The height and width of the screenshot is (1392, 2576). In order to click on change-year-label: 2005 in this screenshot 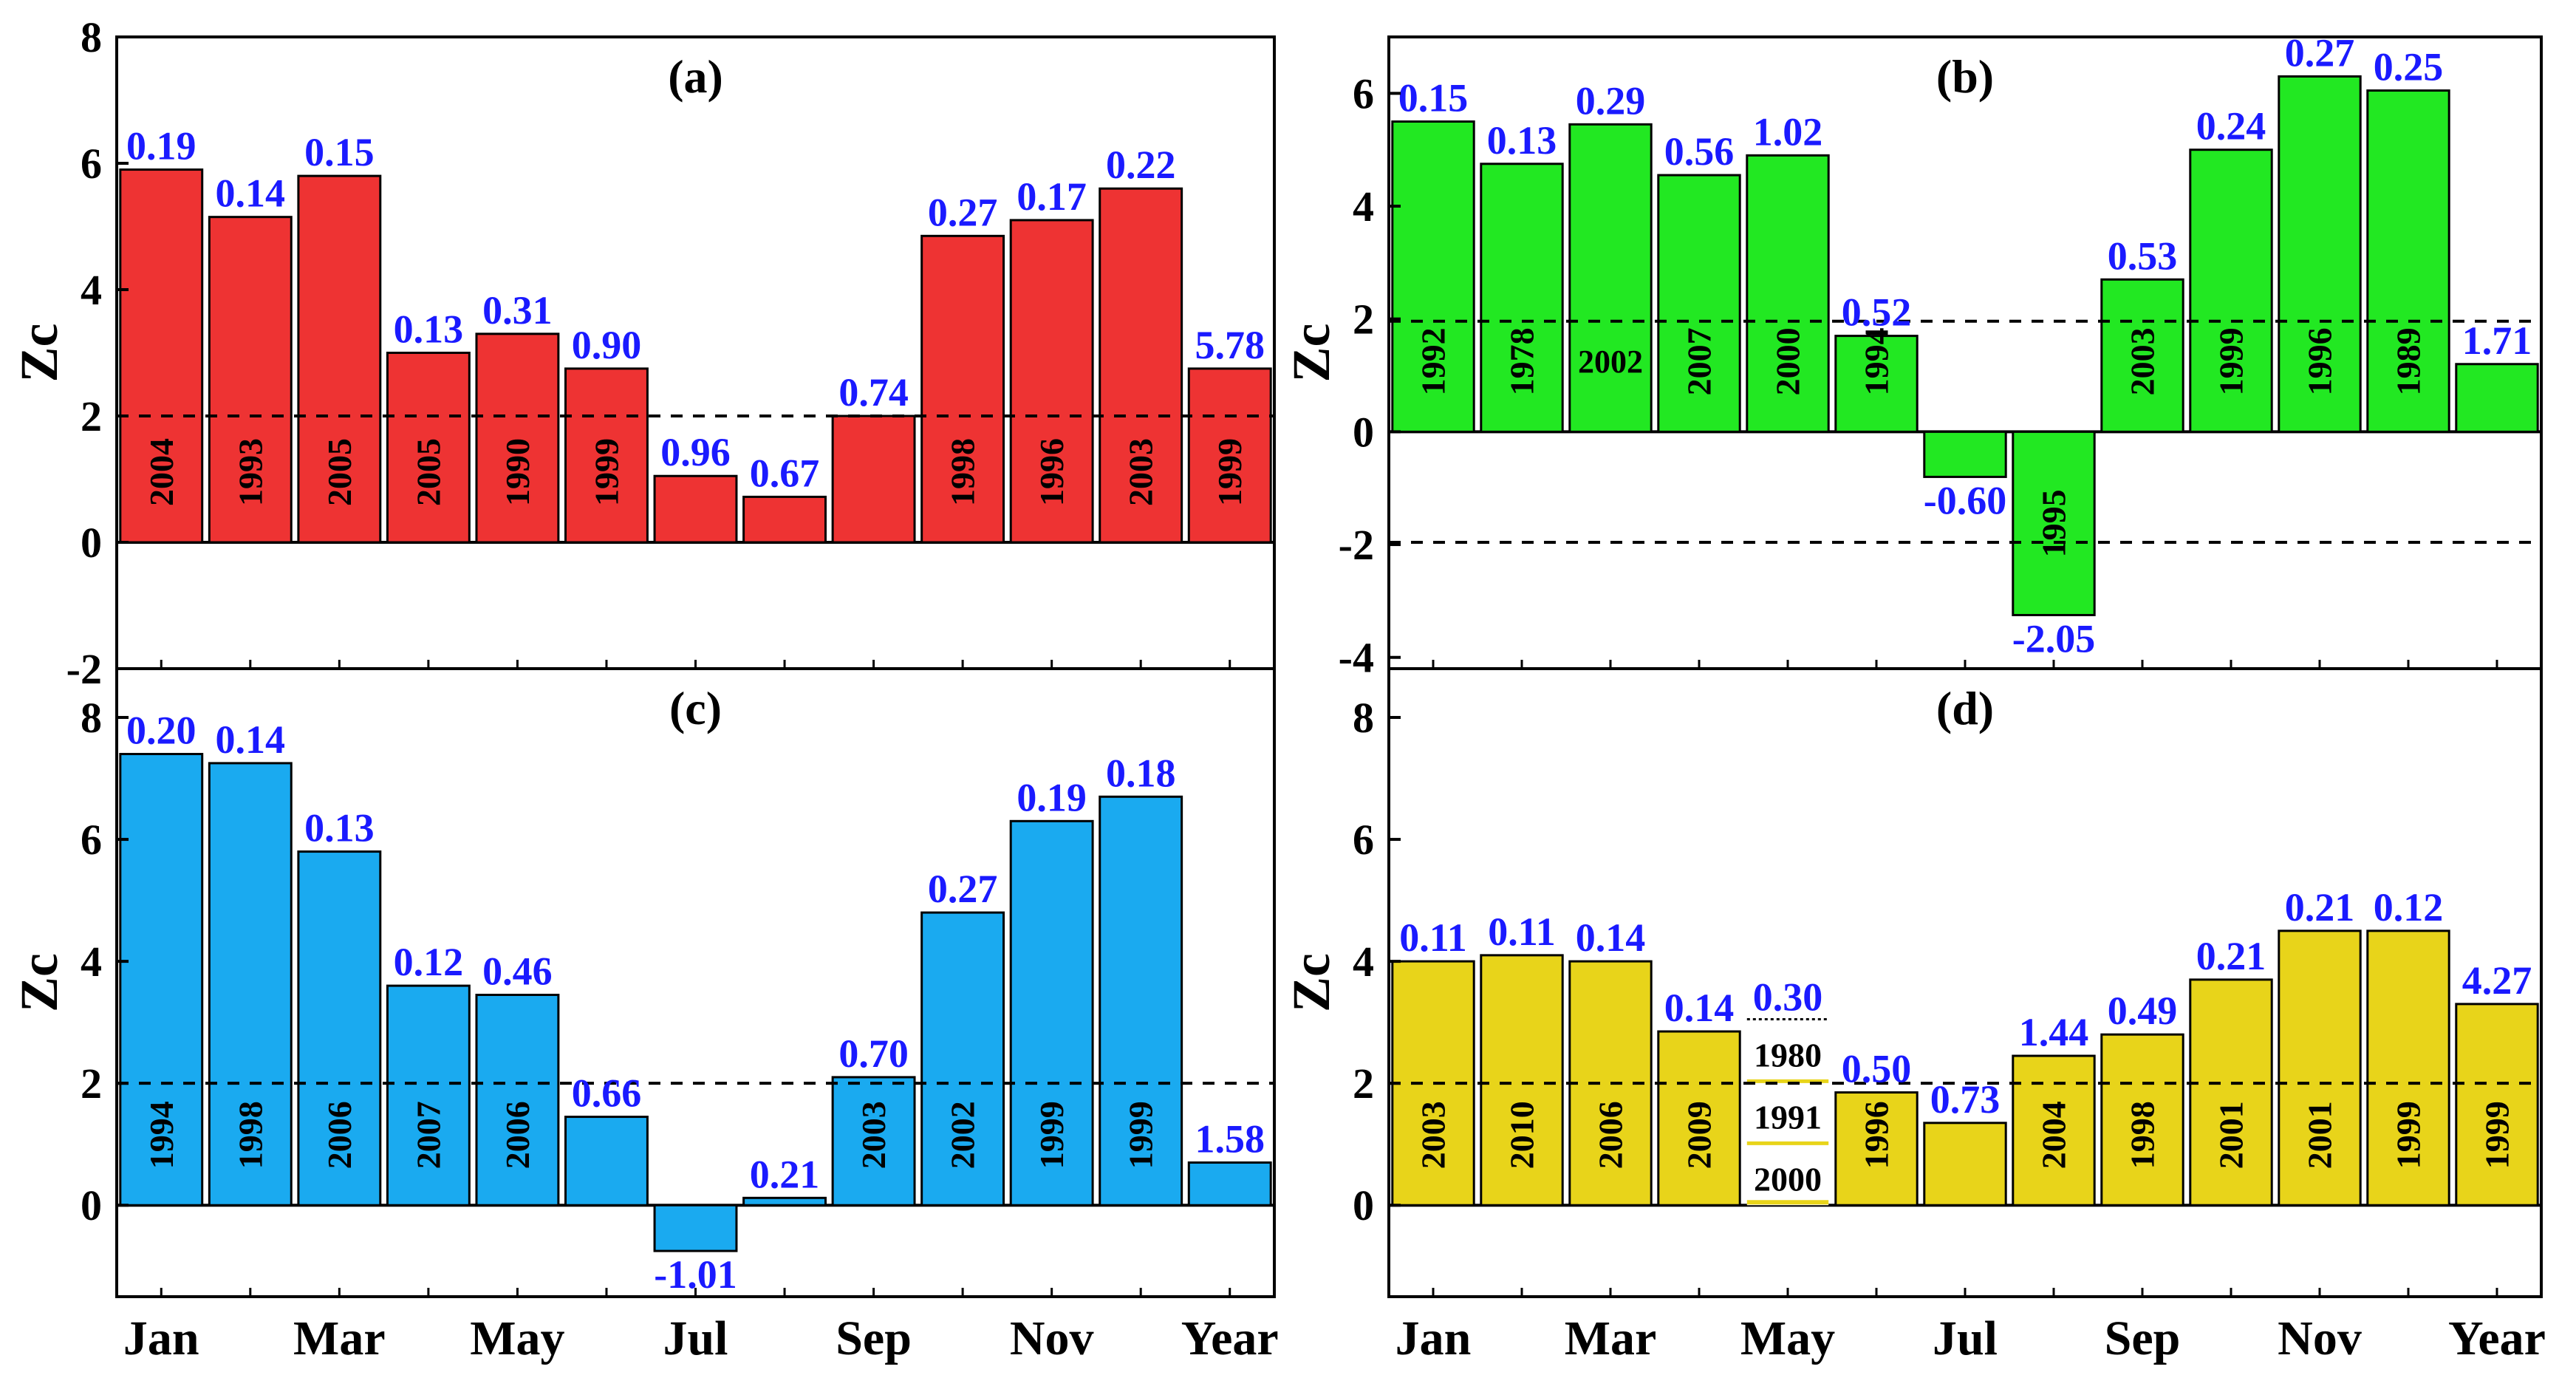, I will do `click(339, 472)`.